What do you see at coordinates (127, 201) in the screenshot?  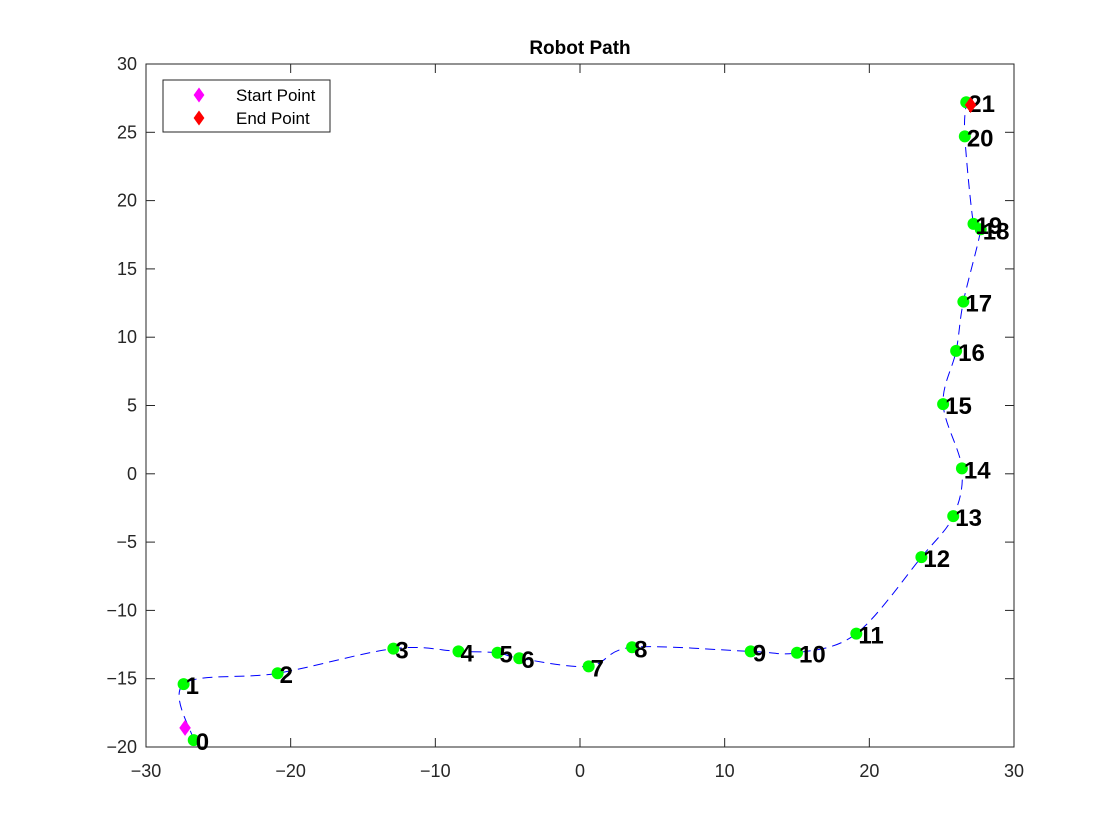 I see `y-tick-label: 20` at bounding box center [127, 201].